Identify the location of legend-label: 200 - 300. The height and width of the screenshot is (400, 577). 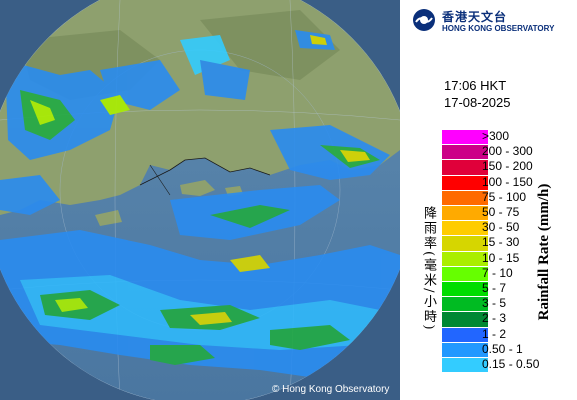
(507, 151).